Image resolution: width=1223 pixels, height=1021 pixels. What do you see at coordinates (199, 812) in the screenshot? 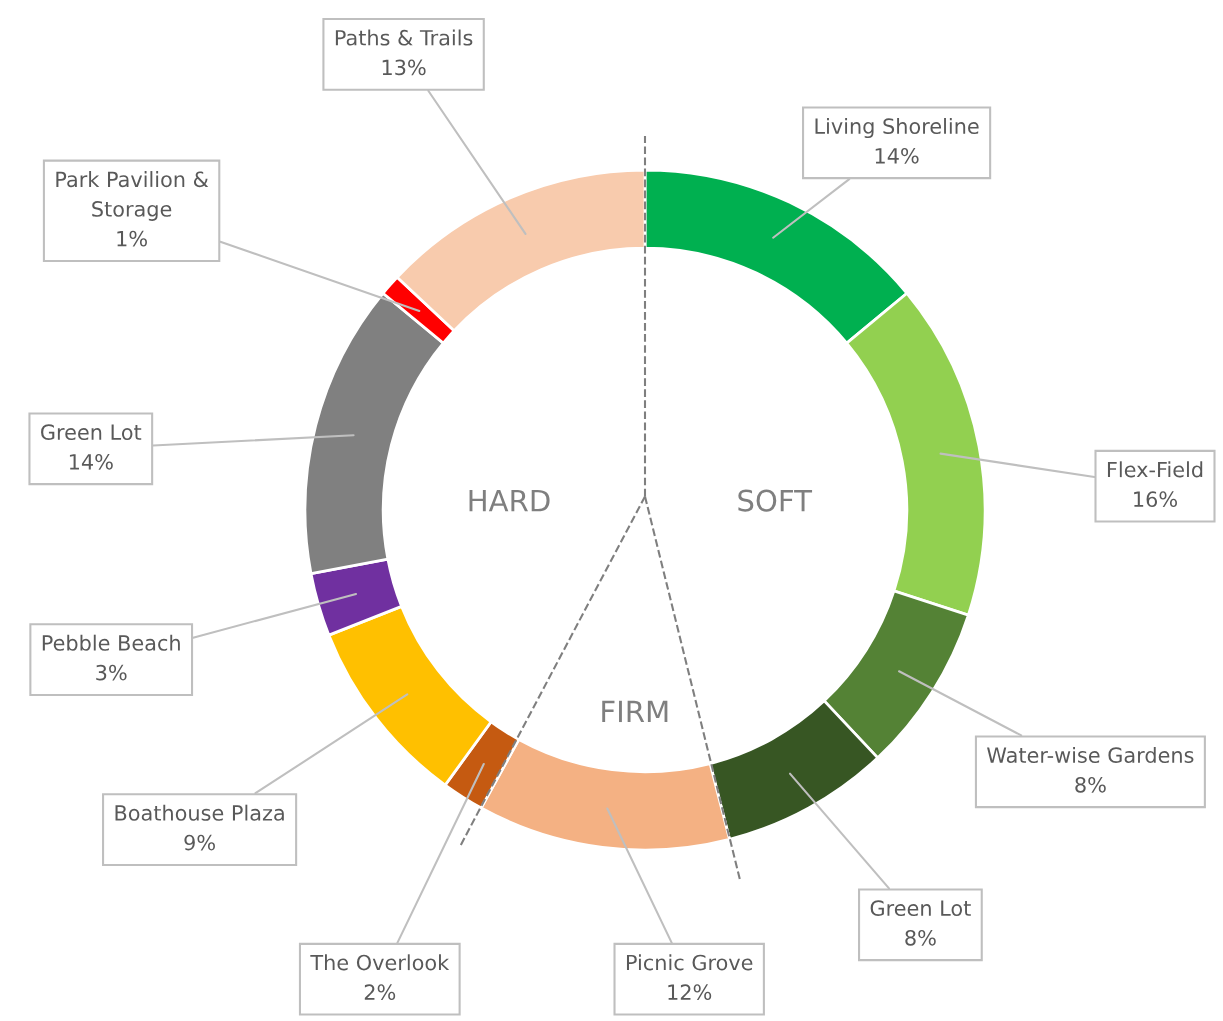
I see `slice-label: Boathouse Plaza` at bounding box center [199, 812].